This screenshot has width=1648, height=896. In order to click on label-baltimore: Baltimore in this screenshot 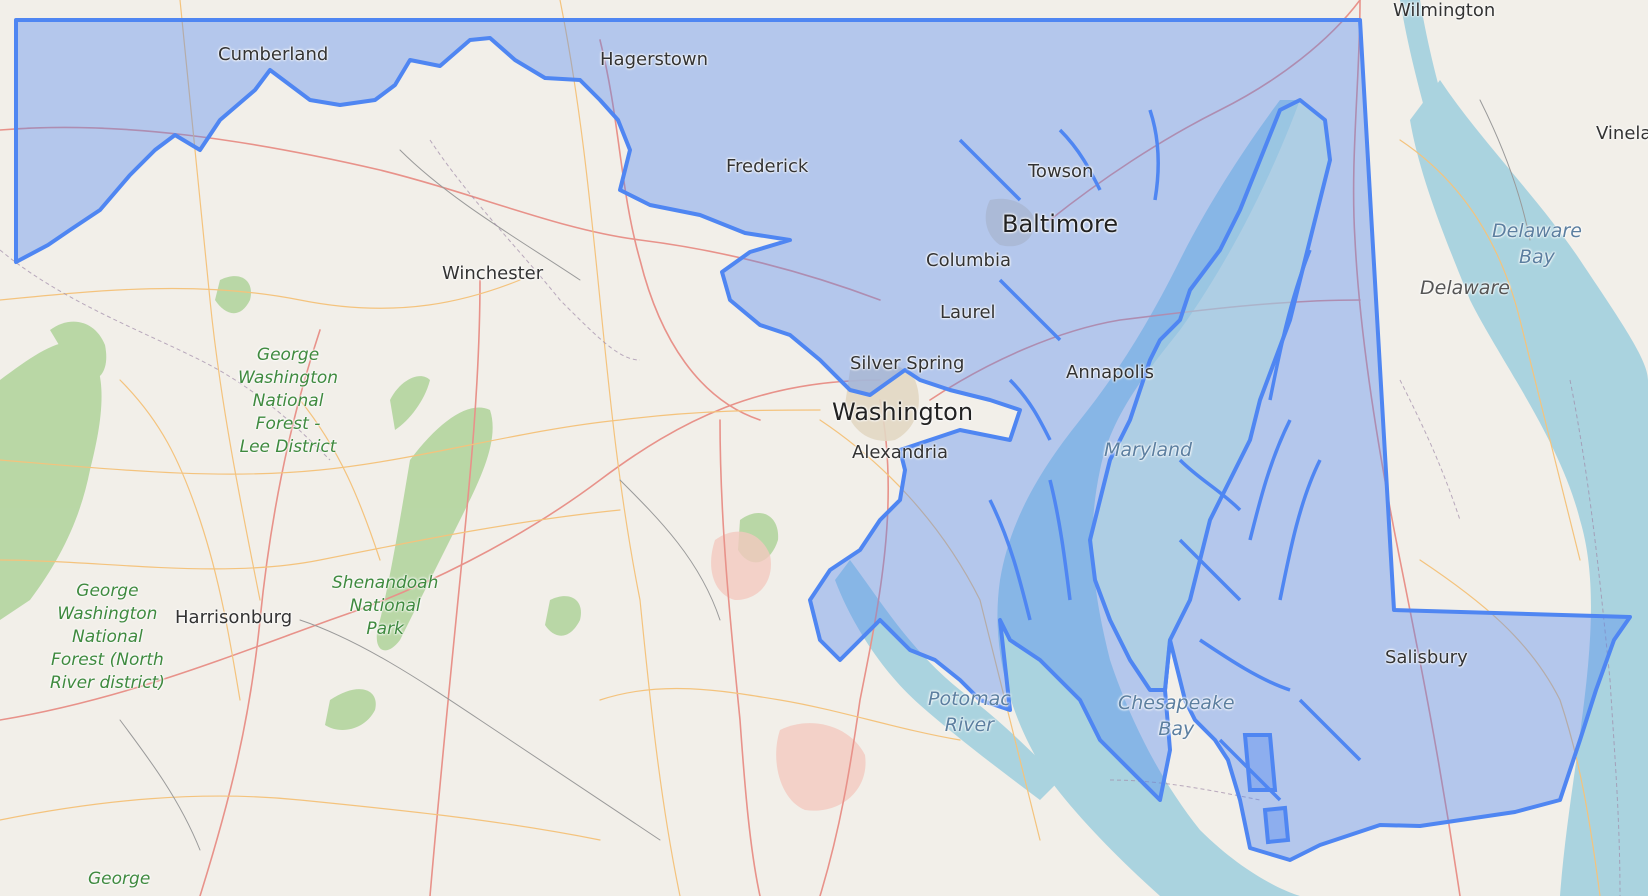, I will do `click(1060, 224)`.